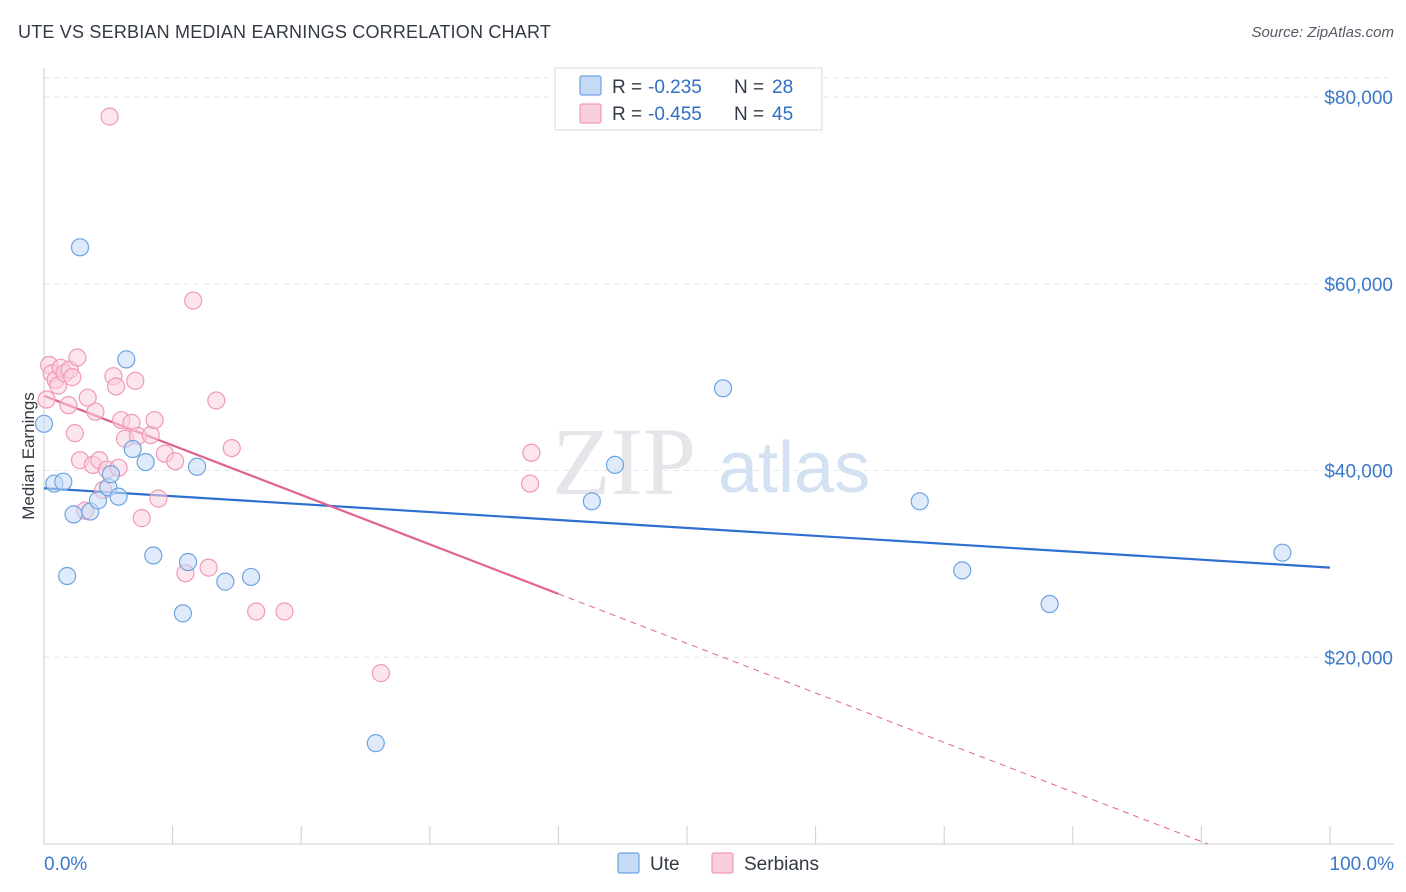 The width and height of the screenshot is (1406, 892). I want to click on legend-ute-r-label: R =, so click(627, 87).